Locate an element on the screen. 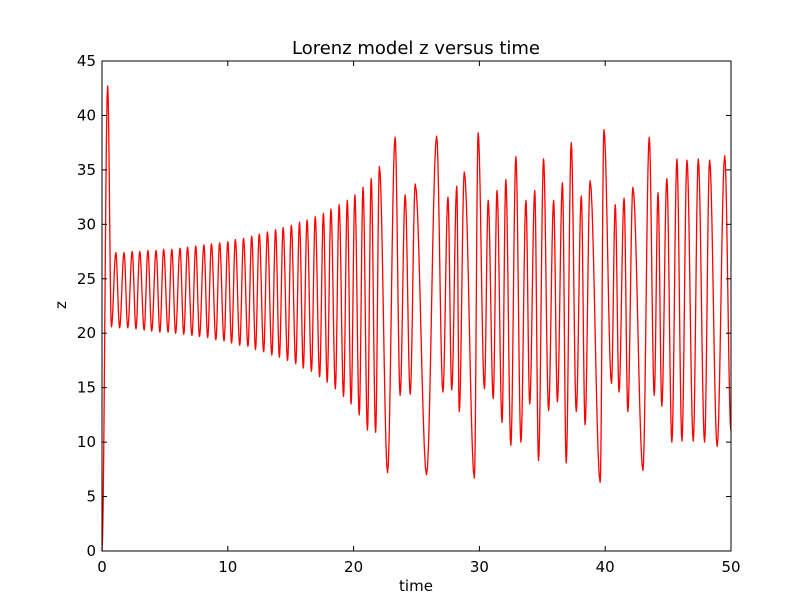  x-tick-label-0: 0 is located at coordinates (102, 567).